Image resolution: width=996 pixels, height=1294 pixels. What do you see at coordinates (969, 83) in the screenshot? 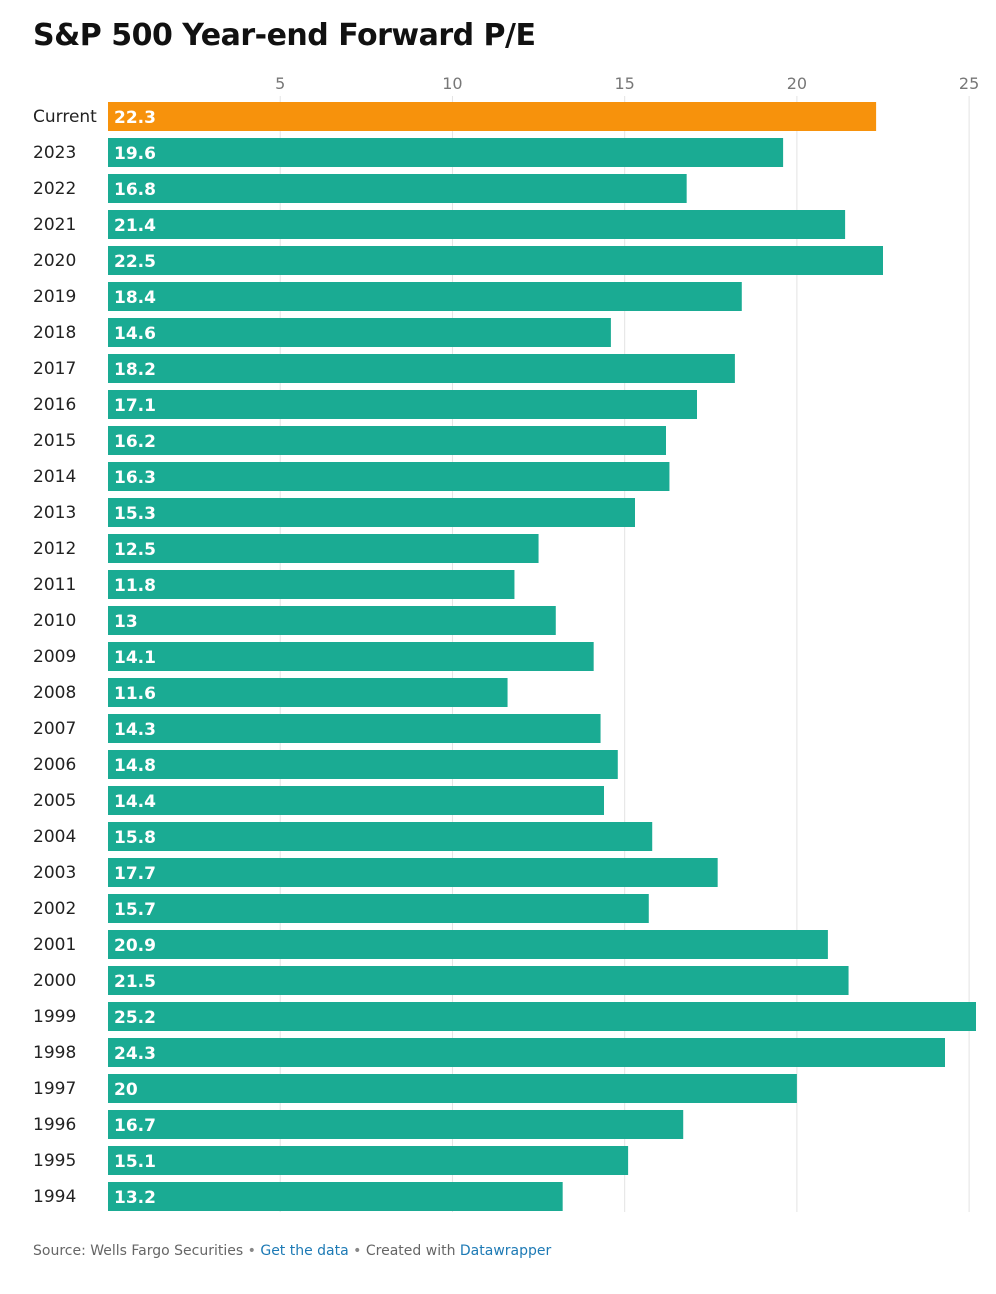
I see `x-tick-label: 25` at bounding box center [969, 83].